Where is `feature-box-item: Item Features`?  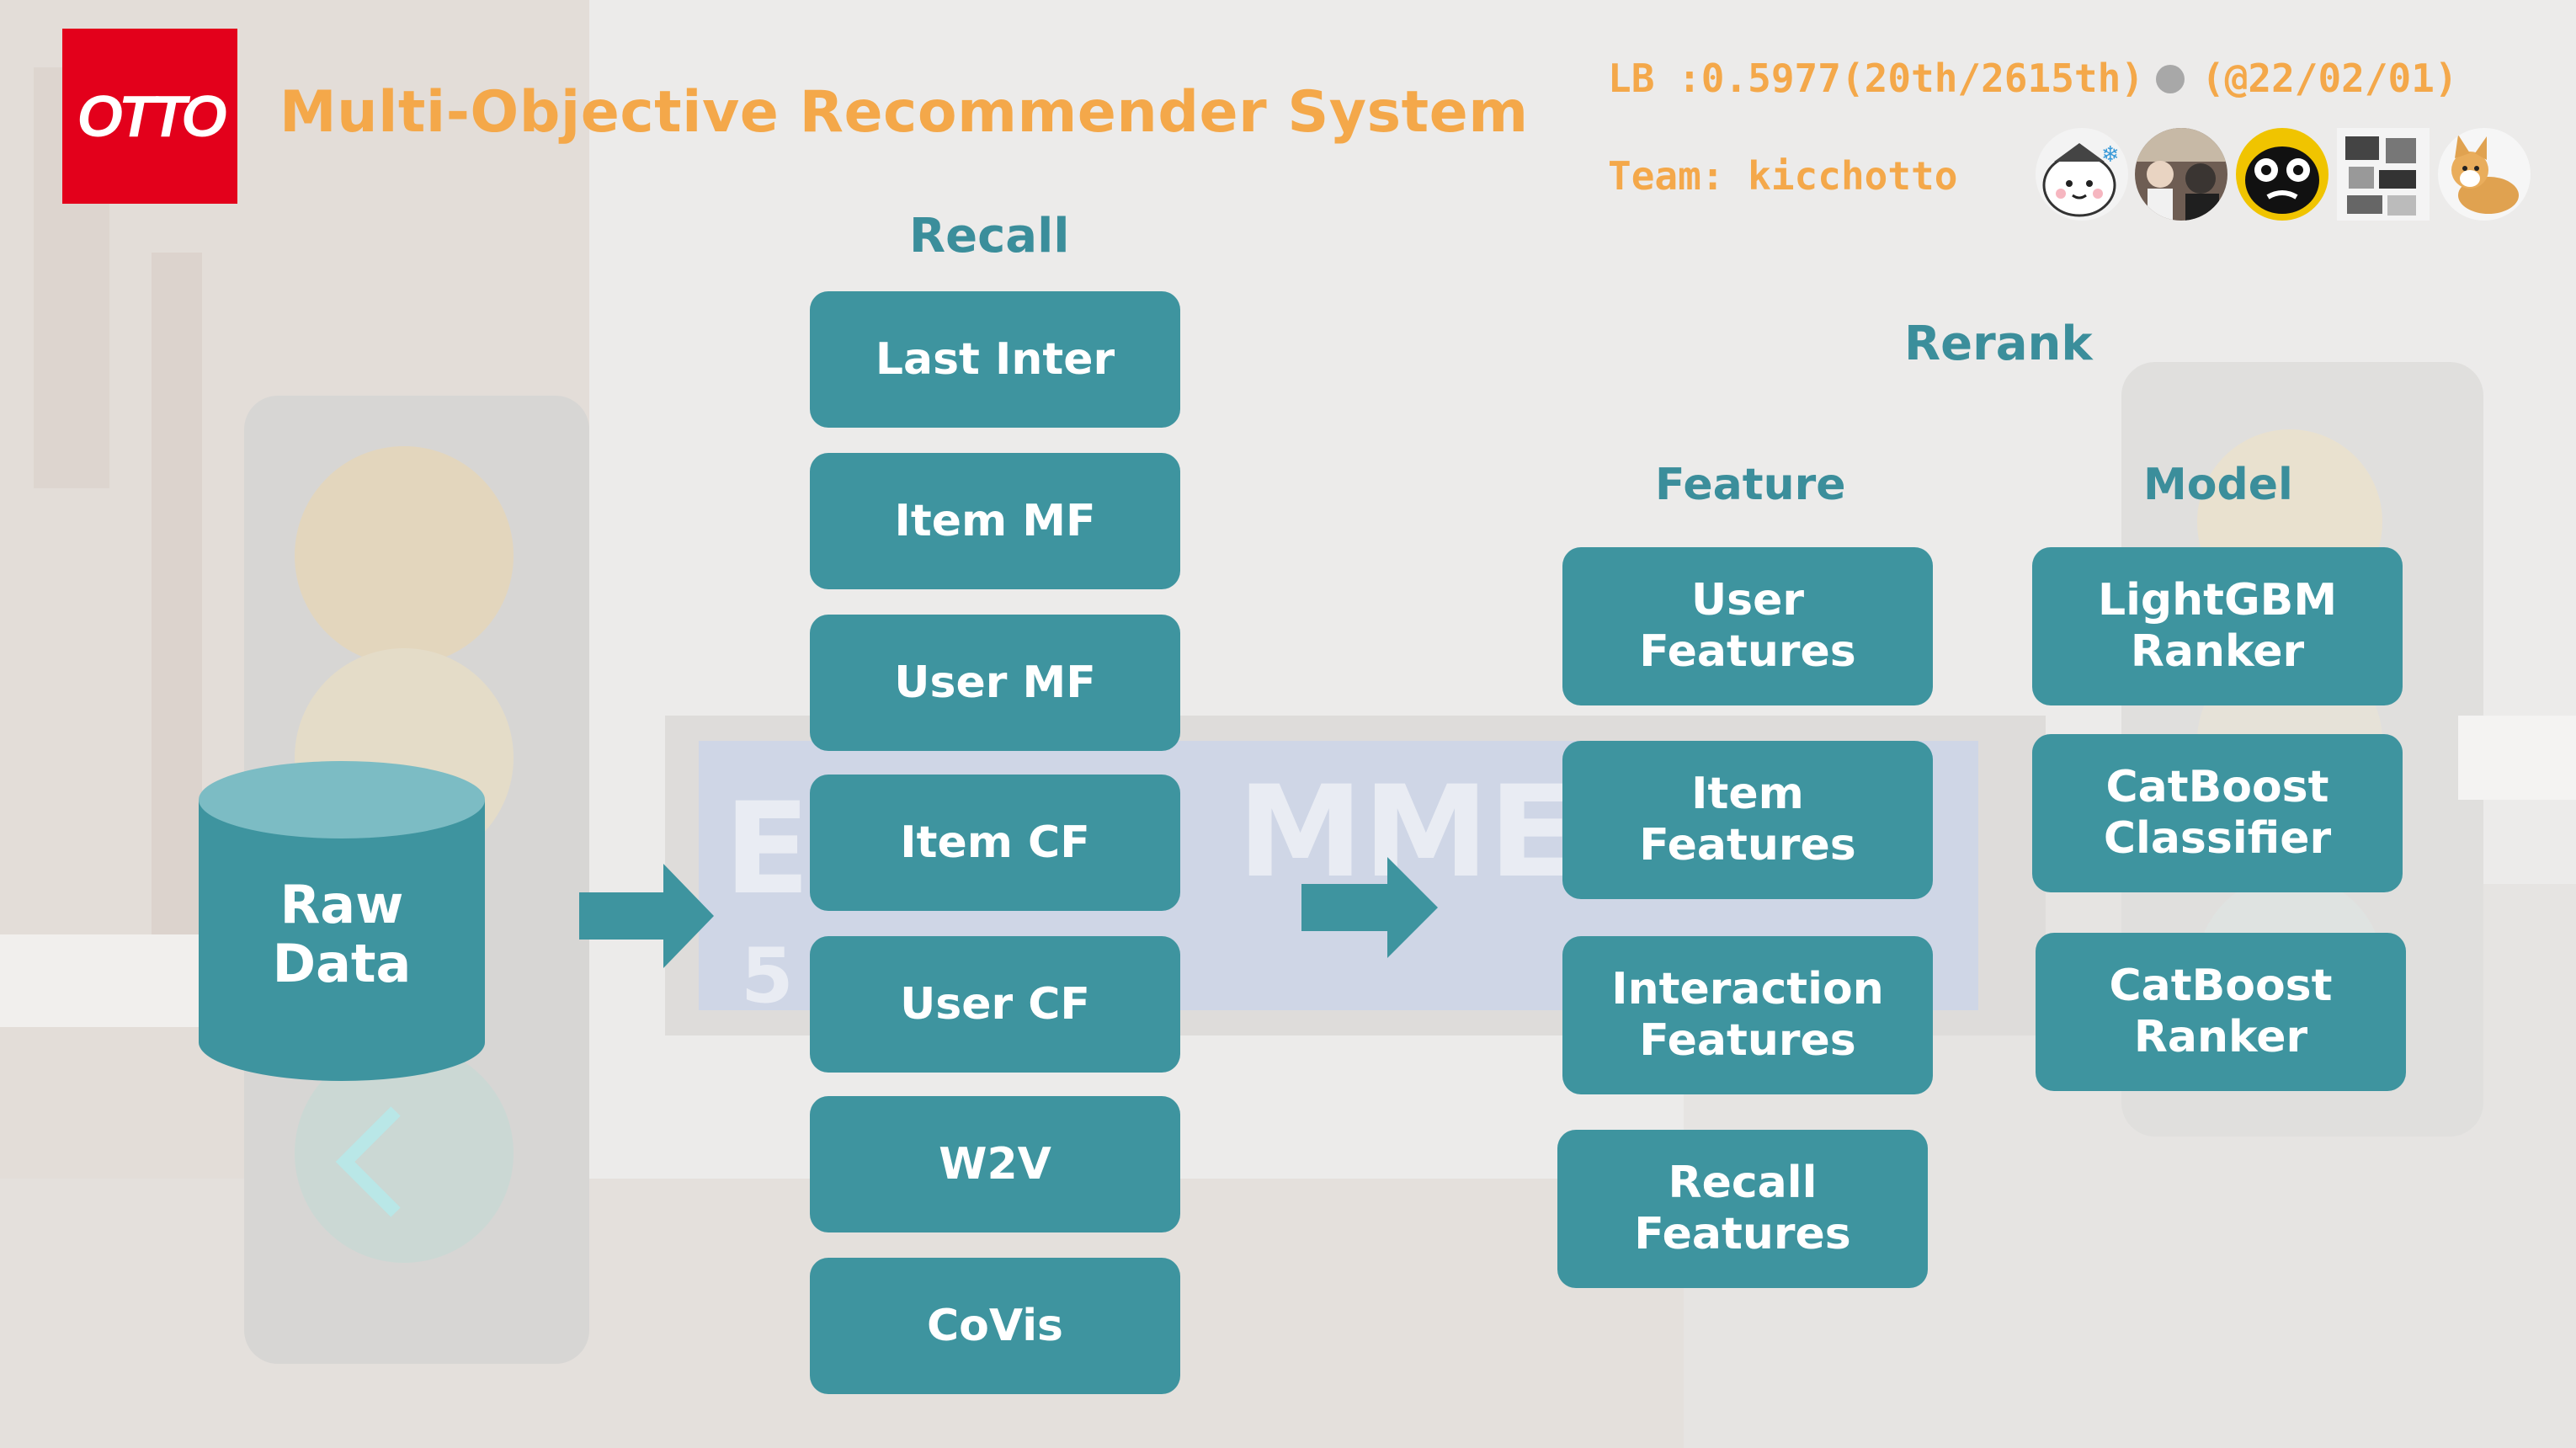 feature-box-item: Item Features is located at coordinates (1748, 820).